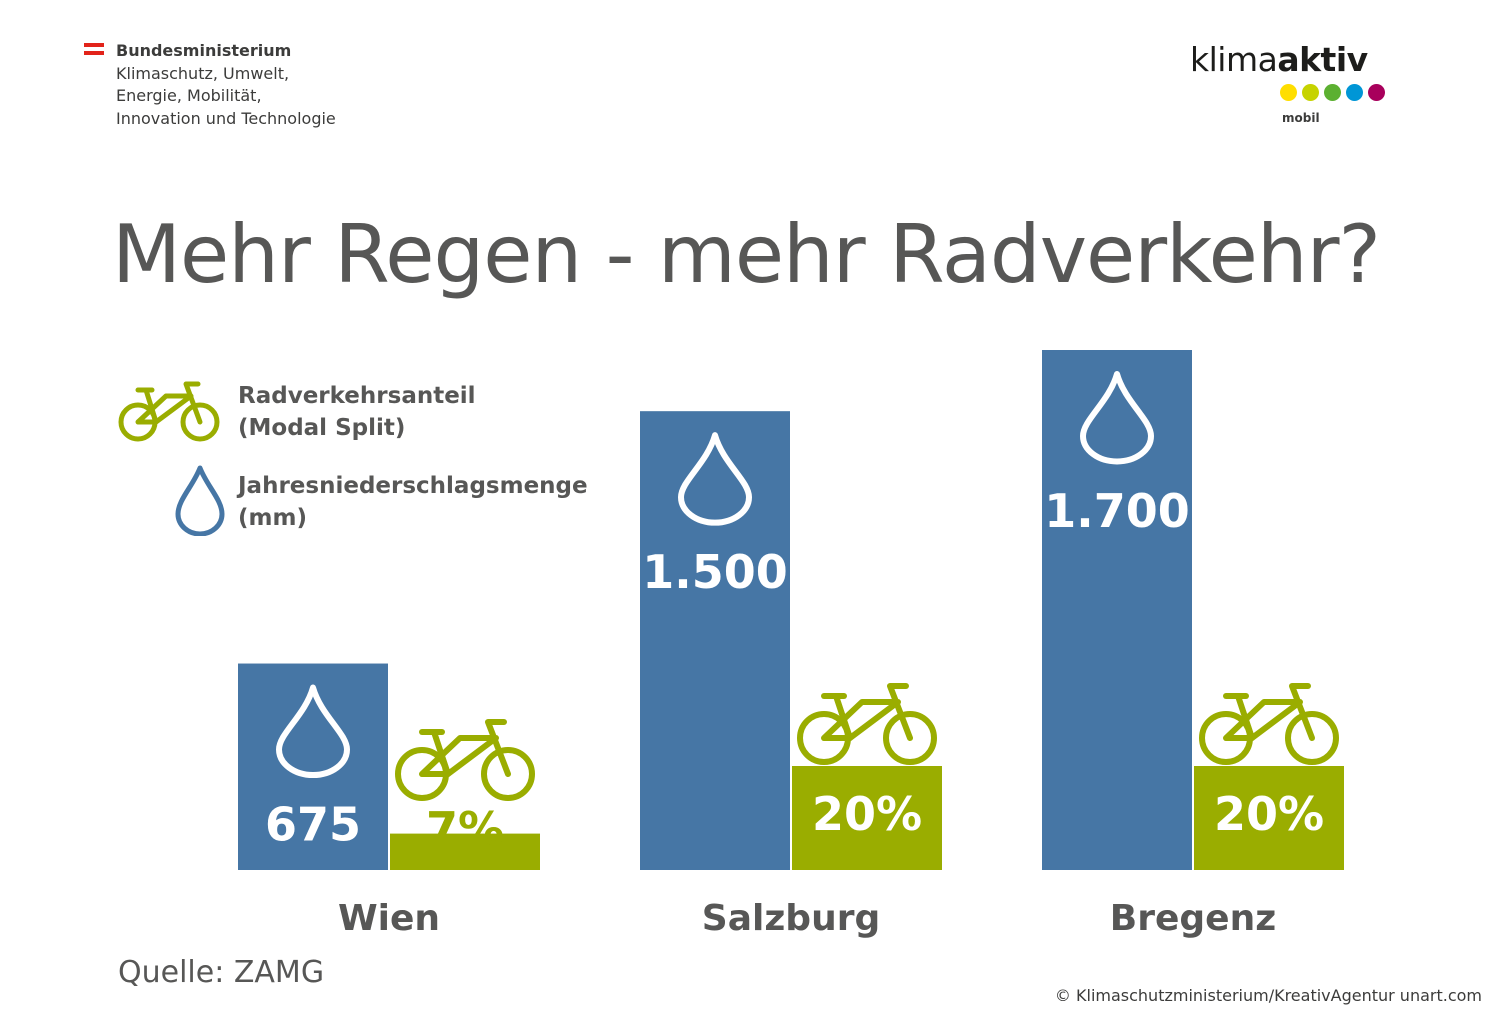 This screenshot has height=1018, width=1500. I want to click on chart-title: Mehr Regen - mehr Radverkehr?, so click(746, 254).